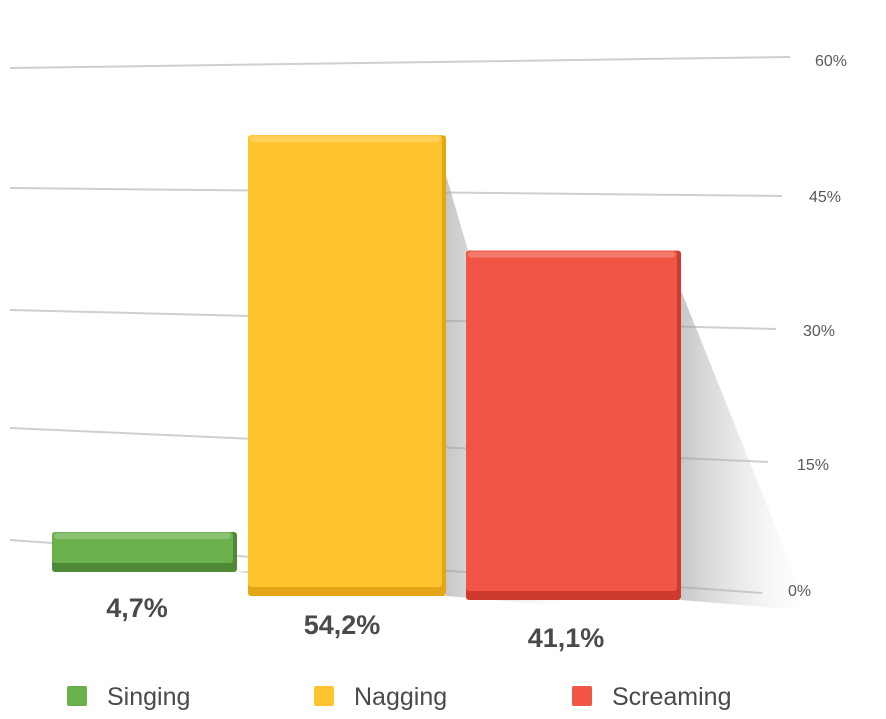 This screenshot has height=719, width=886. I want to click on y-axis-ticks: 0% 15% 30% 45% 60%, so click(817, 326).